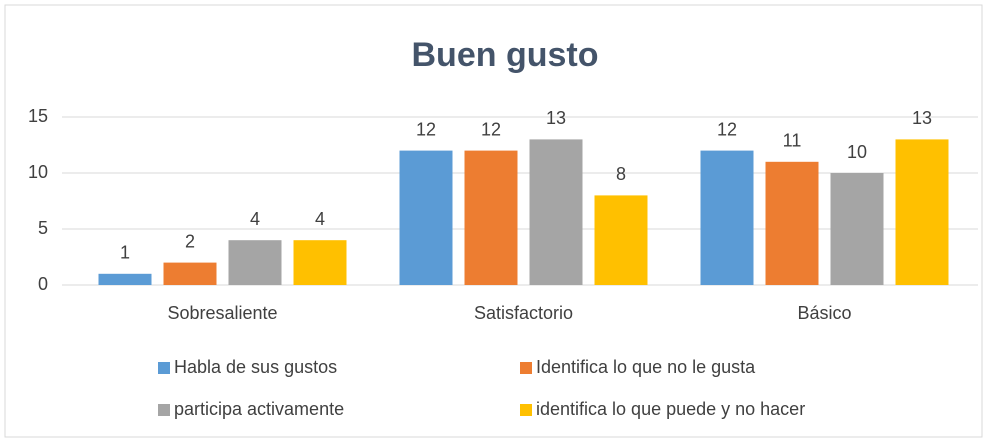 The width and height of the screenshot is (988, 443). Describe the element at coordinates (38, 172) in the screenshot. I see `y-tick-label: 10` at that location.